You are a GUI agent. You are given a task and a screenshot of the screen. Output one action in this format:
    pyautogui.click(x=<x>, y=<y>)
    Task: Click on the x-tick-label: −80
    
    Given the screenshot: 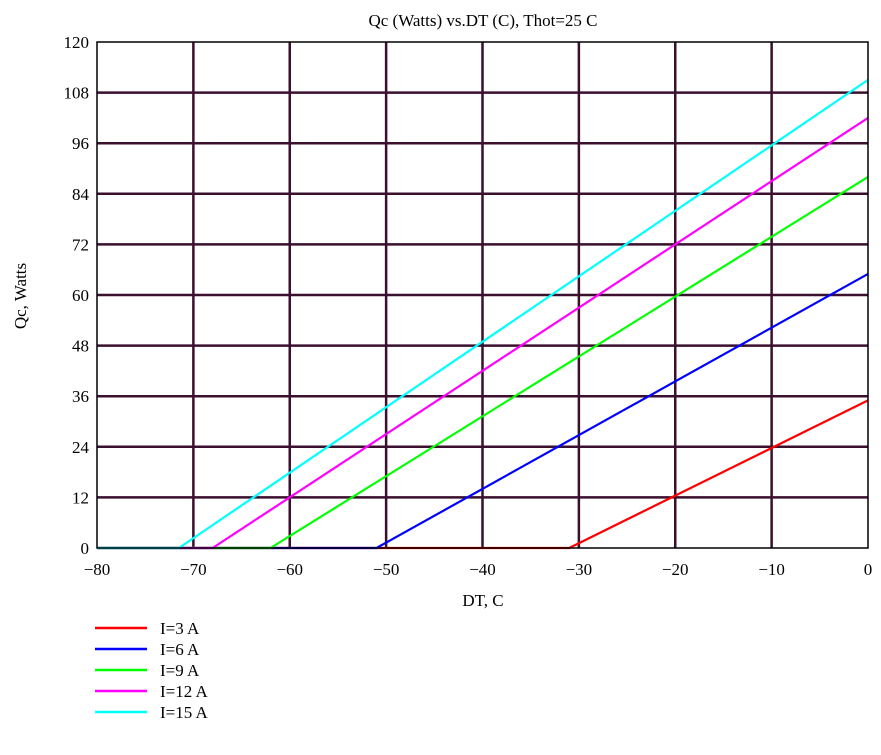 What is the action you would take?
    pyautogui.click(x=97, y=569)
    